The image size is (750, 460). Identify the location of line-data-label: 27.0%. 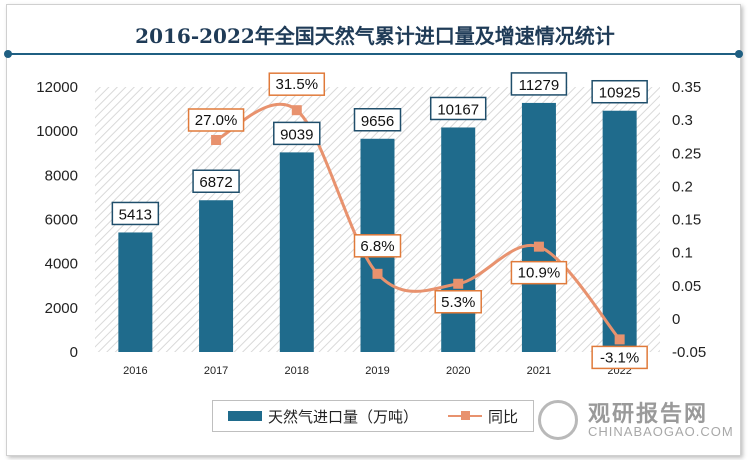
(216, 120).